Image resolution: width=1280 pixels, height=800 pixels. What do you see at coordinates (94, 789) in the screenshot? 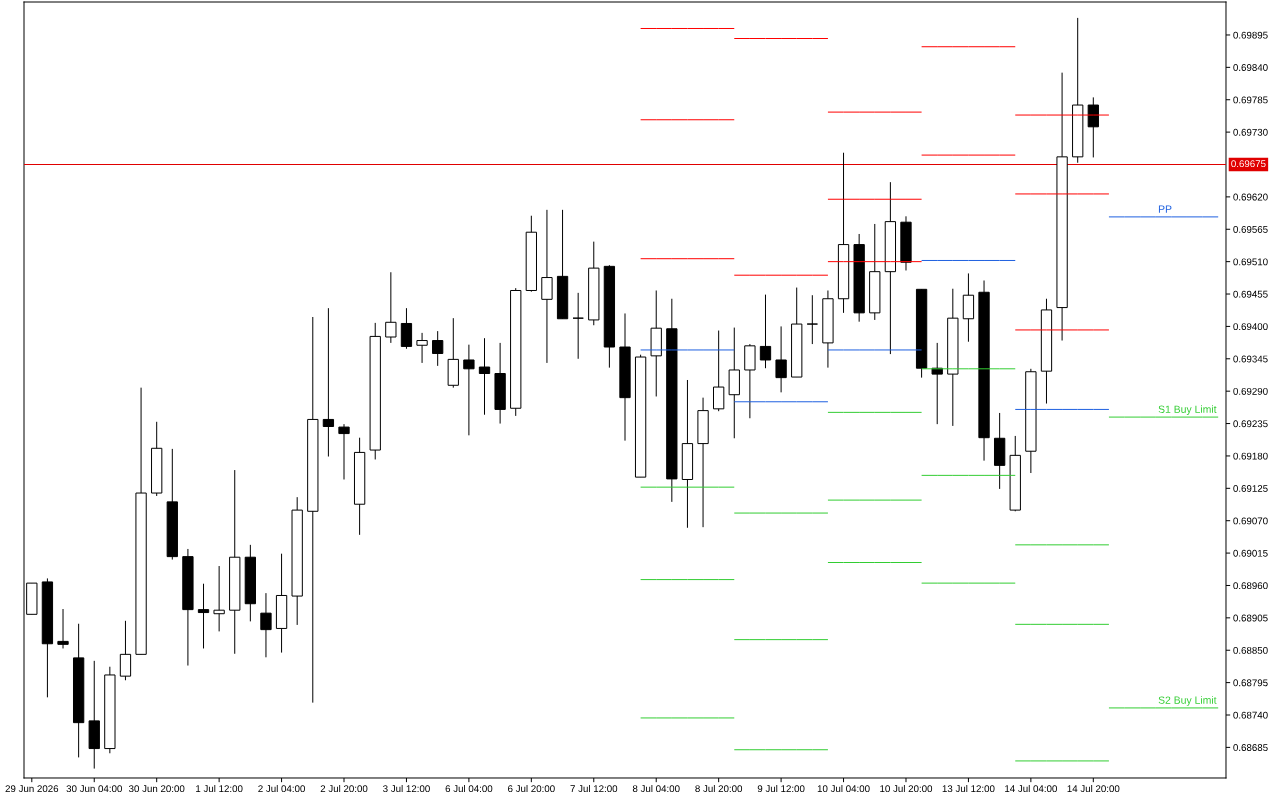
I see `x-tick-label: 30 Jun 04:00` at bounding box center [94, 789].